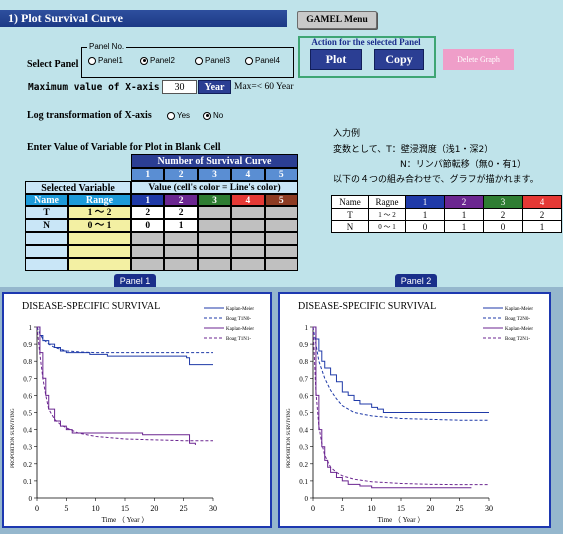 The height and width of the screenshot is (534, 563). What do you see at coordinates (517, 339) in the screenshot?
I see `legend-label: Boag T2N1-` at bounding box center [517, 339].